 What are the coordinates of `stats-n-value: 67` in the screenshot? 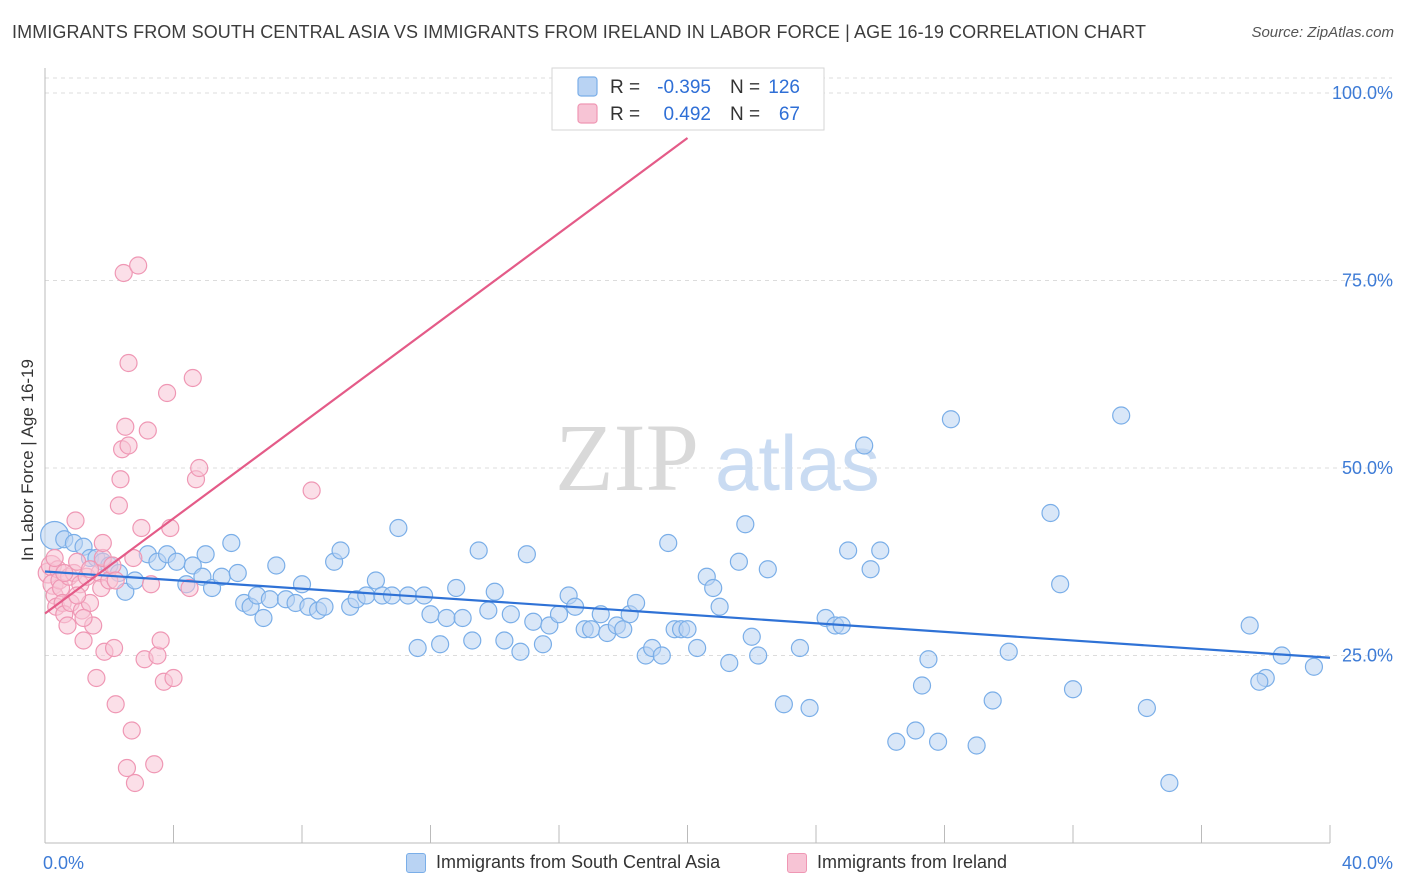 It's located at (789, 114).